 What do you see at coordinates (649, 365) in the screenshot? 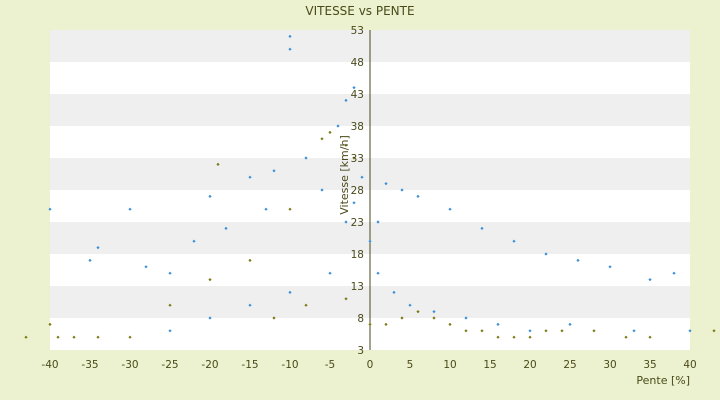
I see `x-tick-label: 35` at bounding box center [649, 365].